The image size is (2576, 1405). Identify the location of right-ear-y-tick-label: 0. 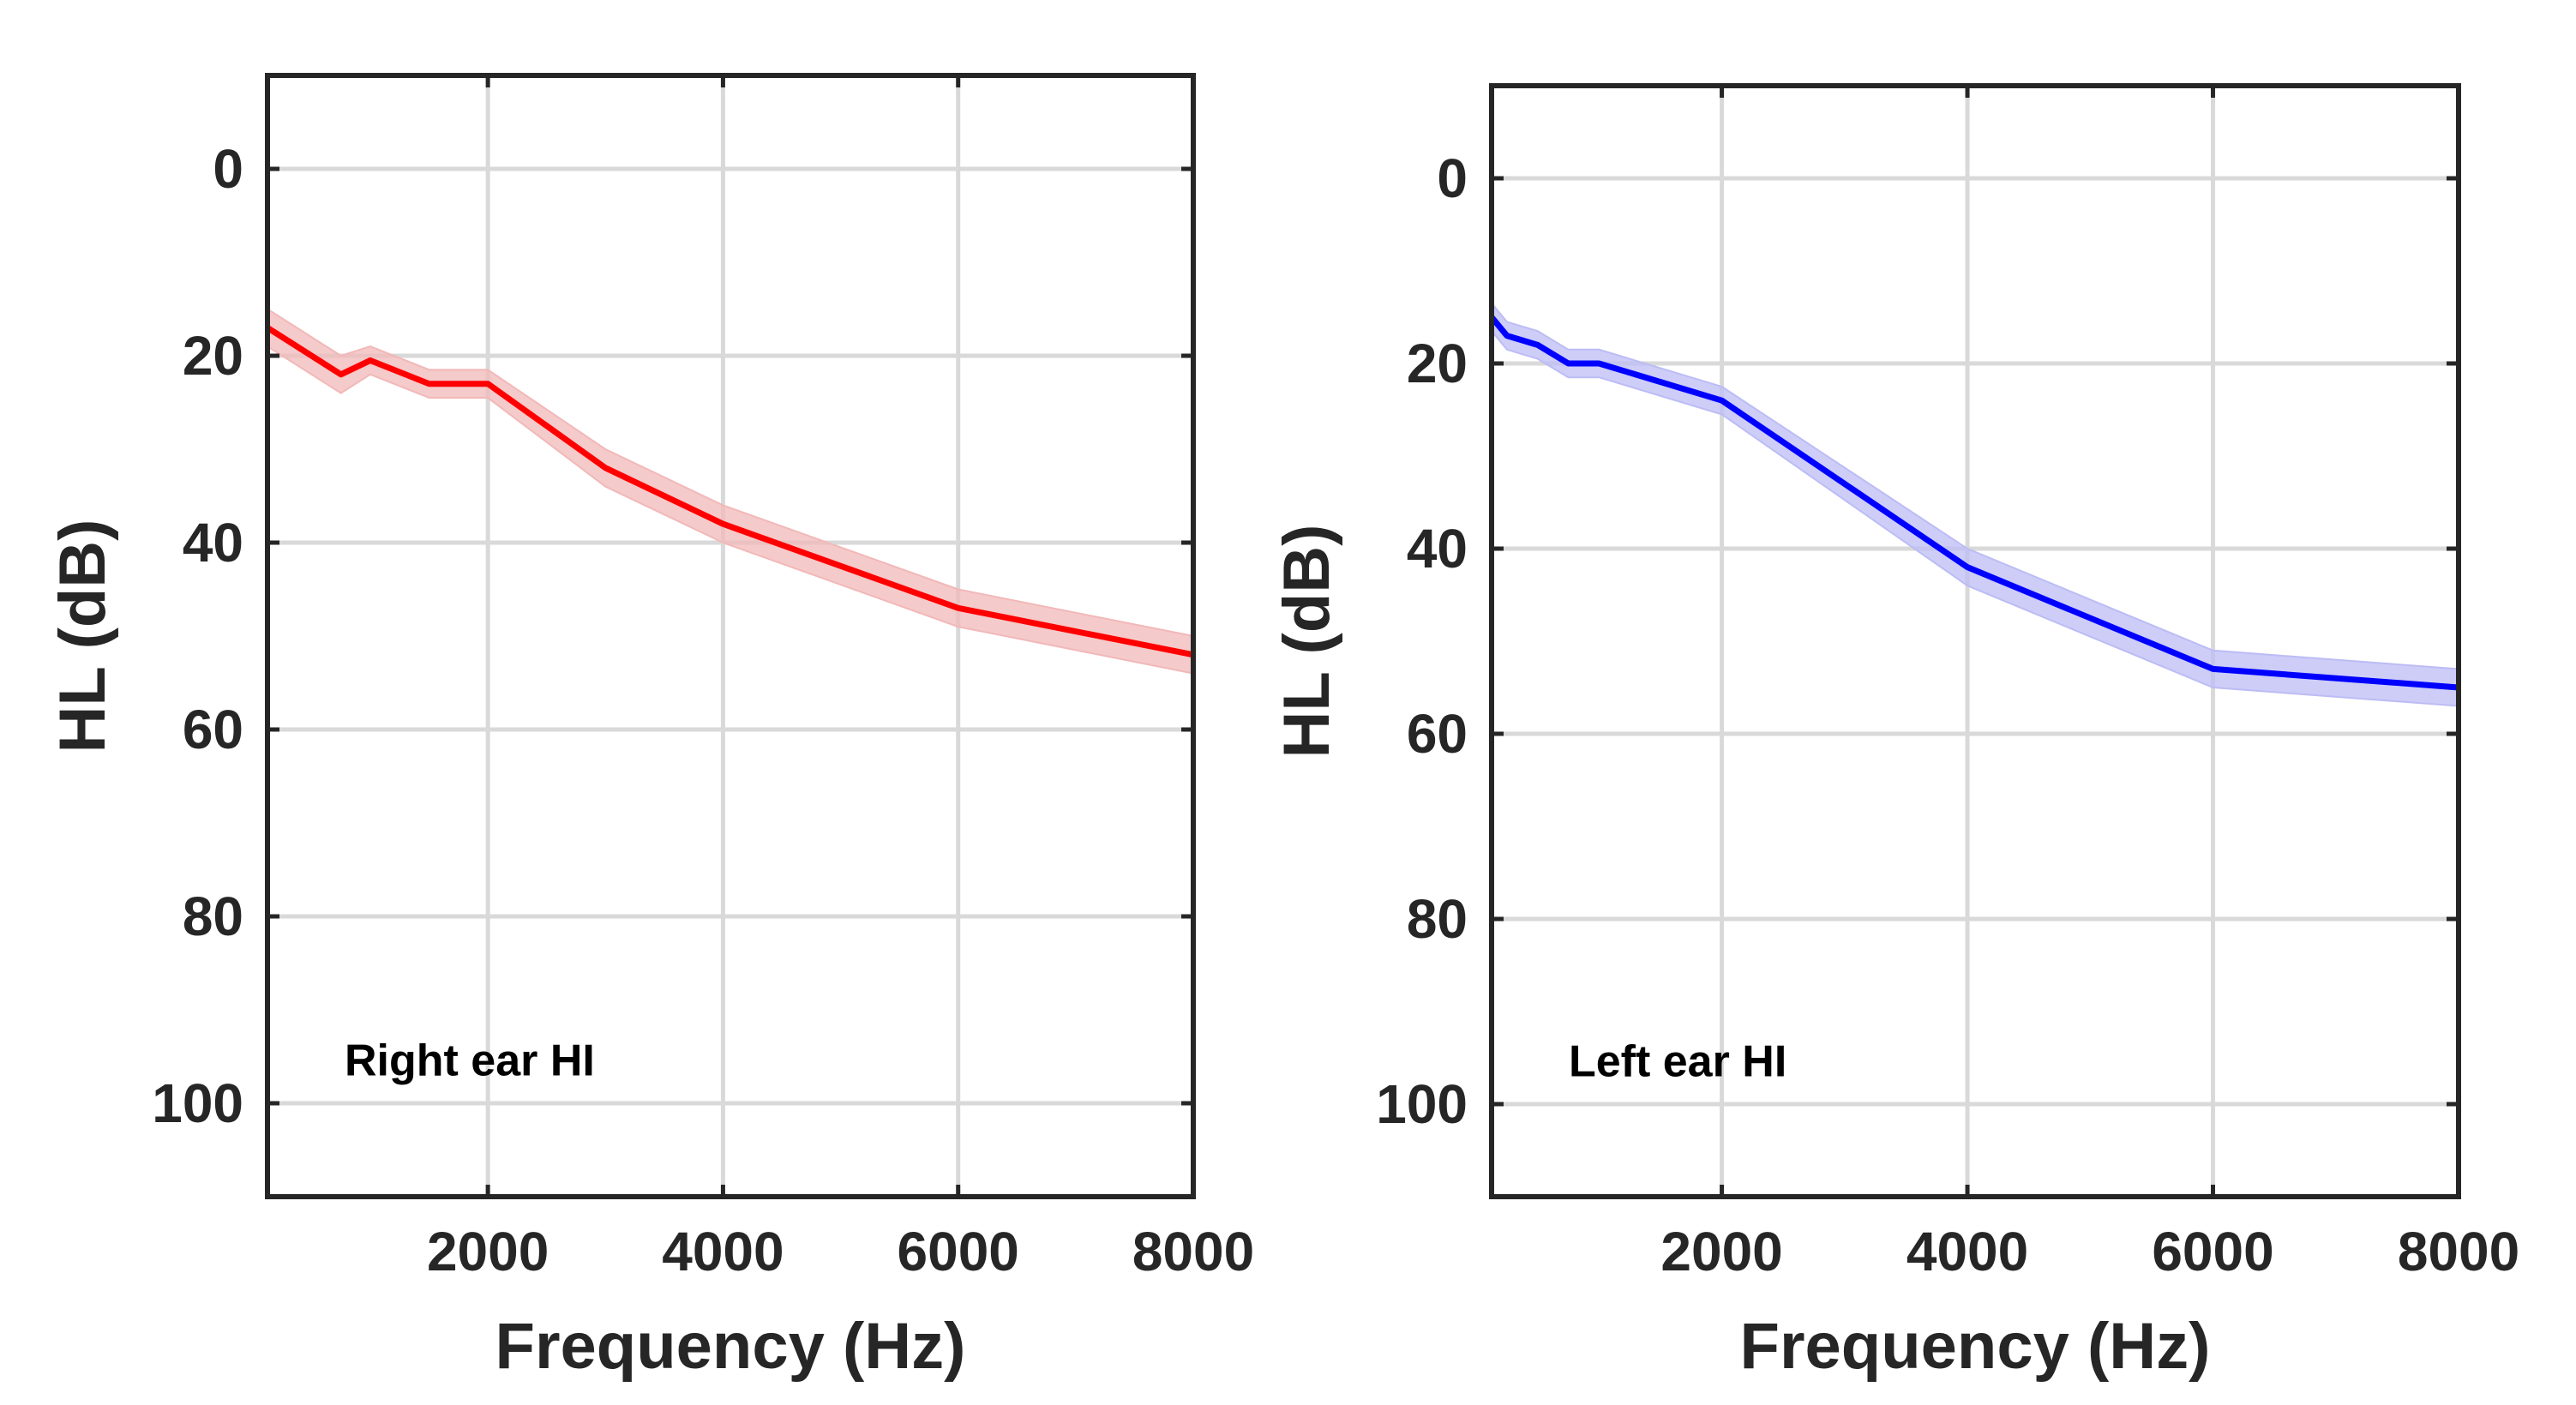
(228, 169).